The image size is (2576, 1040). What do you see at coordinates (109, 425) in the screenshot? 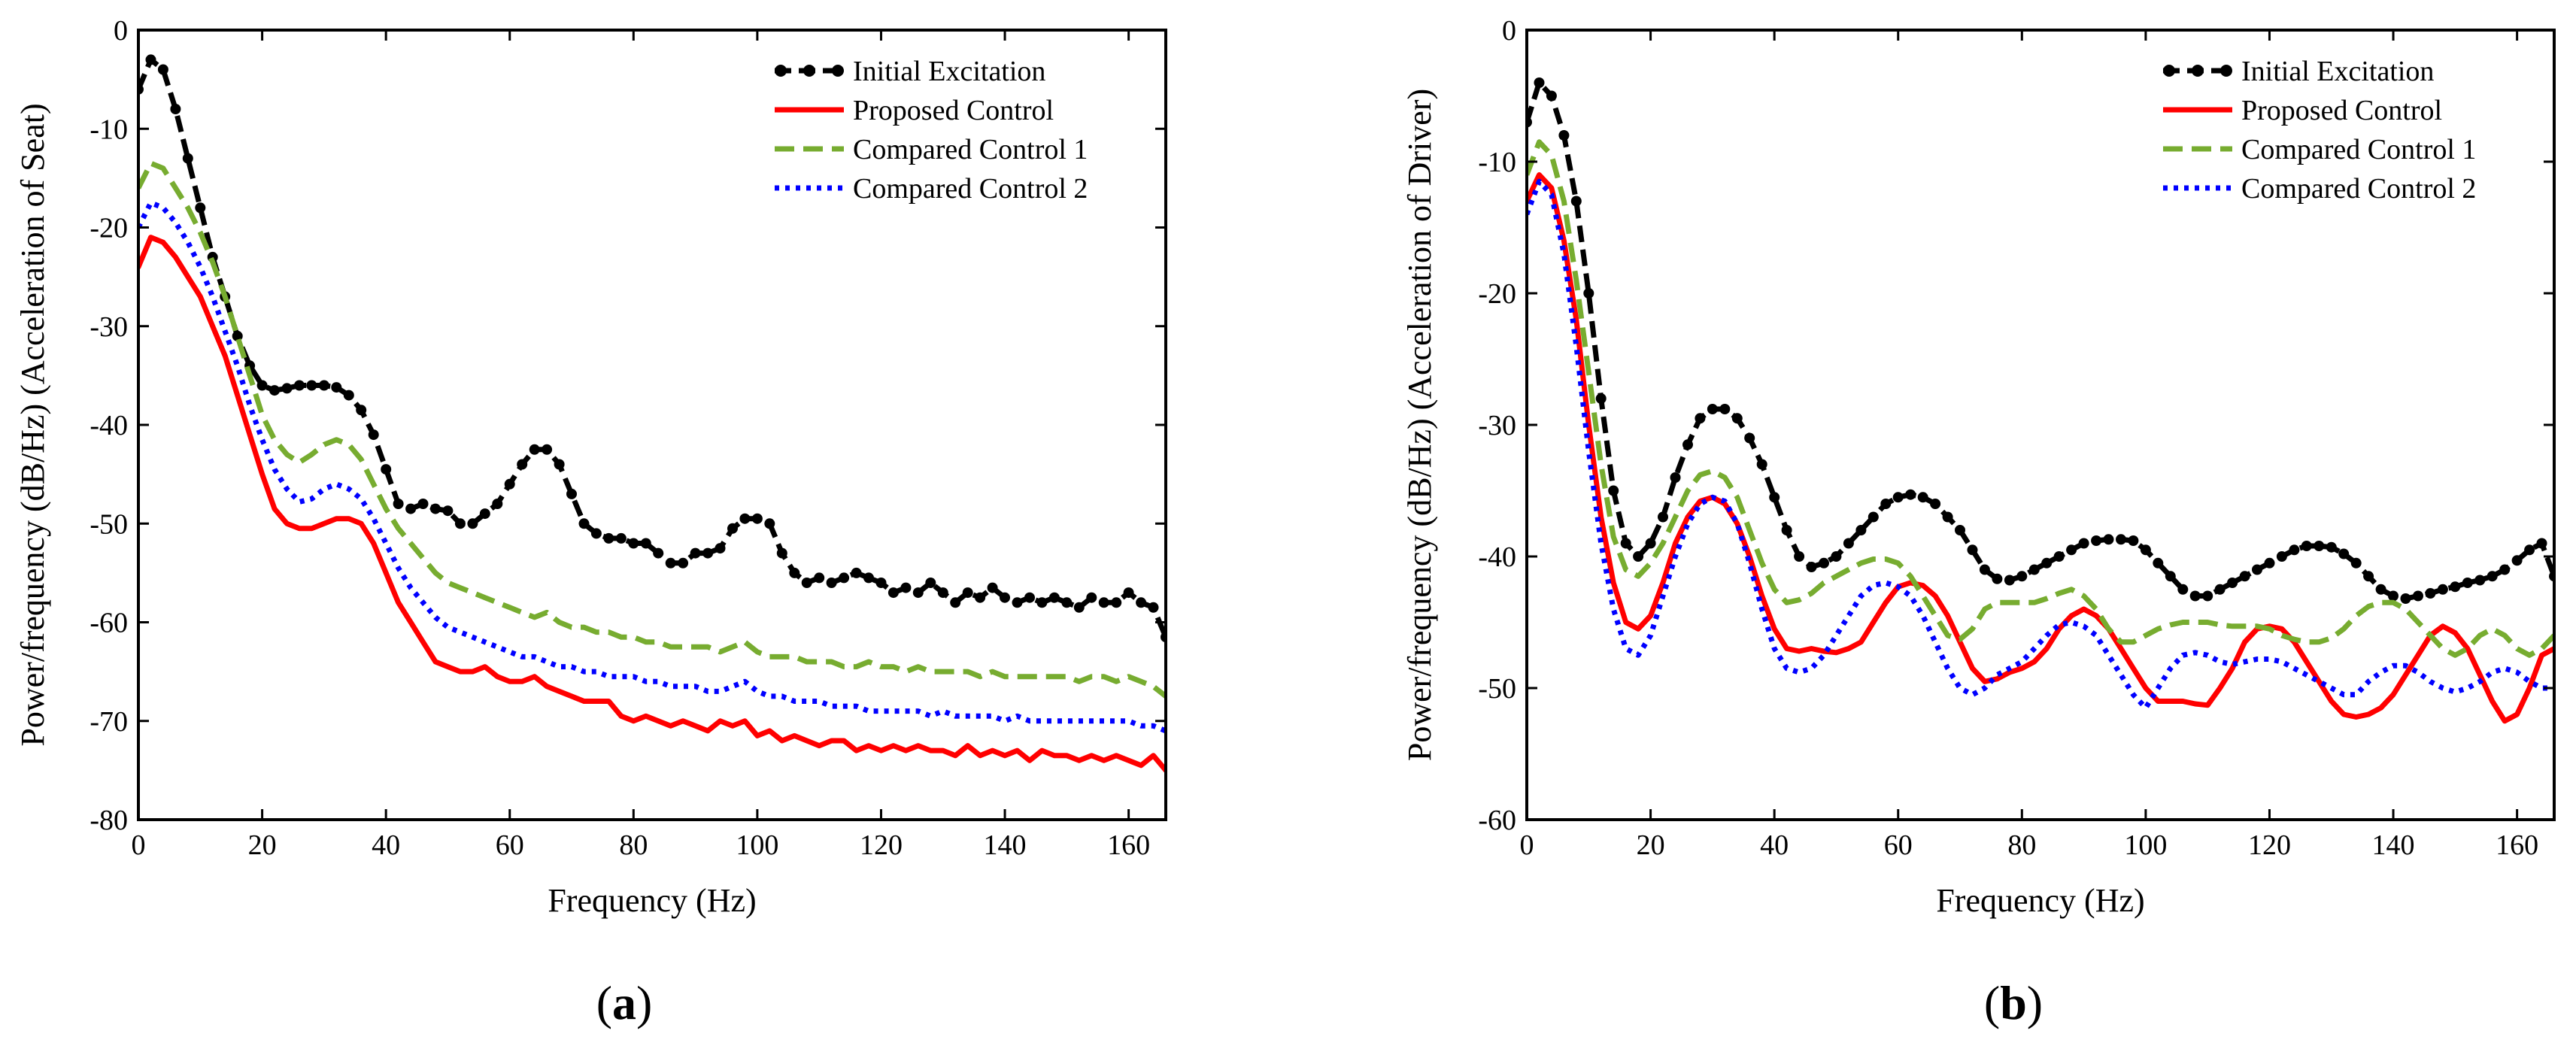
I see `y-tick-label-a-4: -40` at bounding box center [109, 425].